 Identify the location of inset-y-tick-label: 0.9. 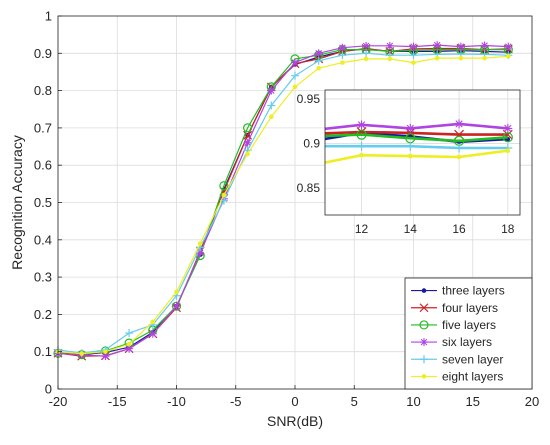
(311, 144).